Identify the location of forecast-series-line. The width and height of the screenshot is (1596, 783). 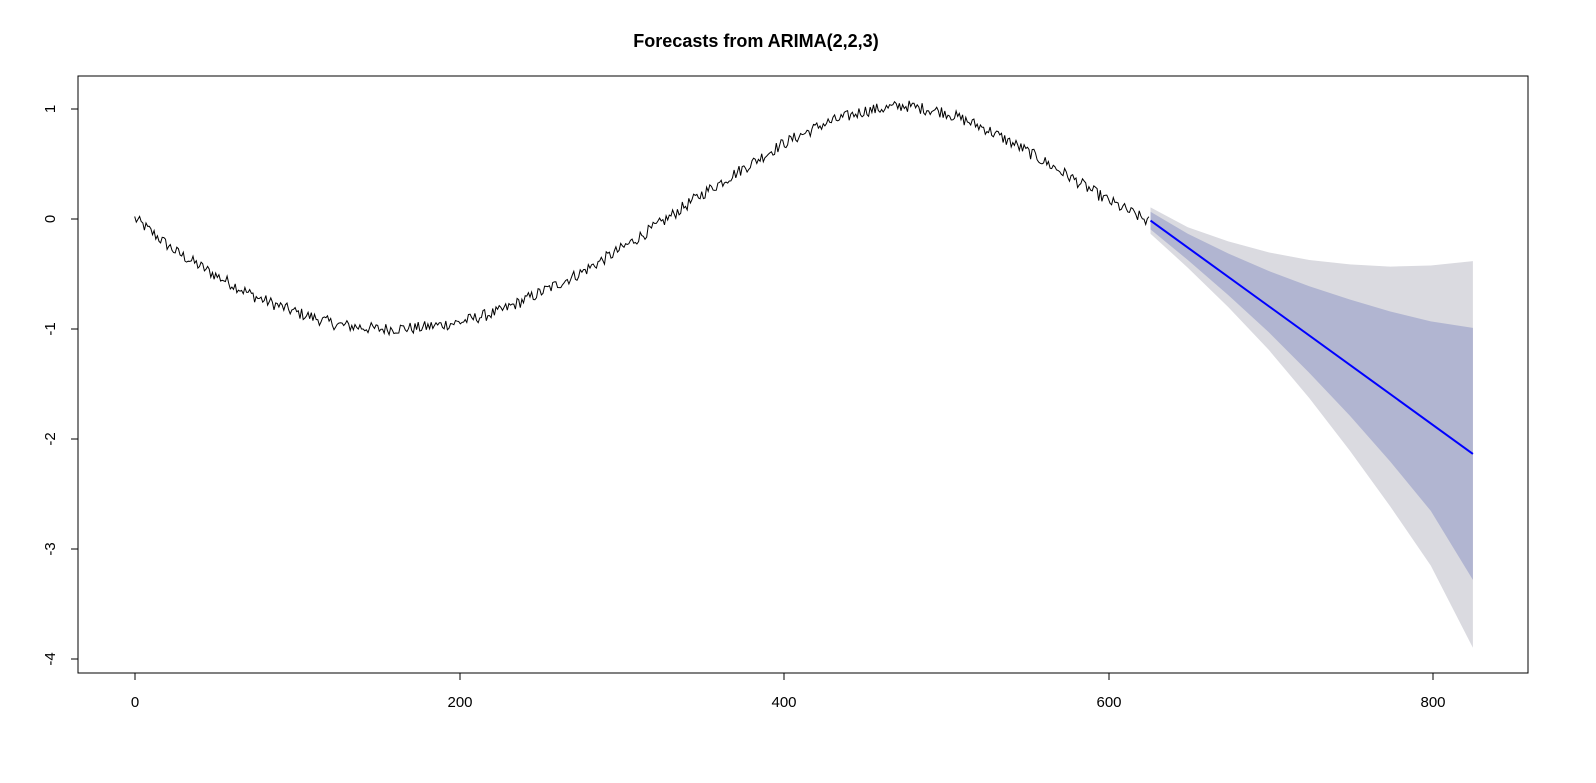
(1311, 337).